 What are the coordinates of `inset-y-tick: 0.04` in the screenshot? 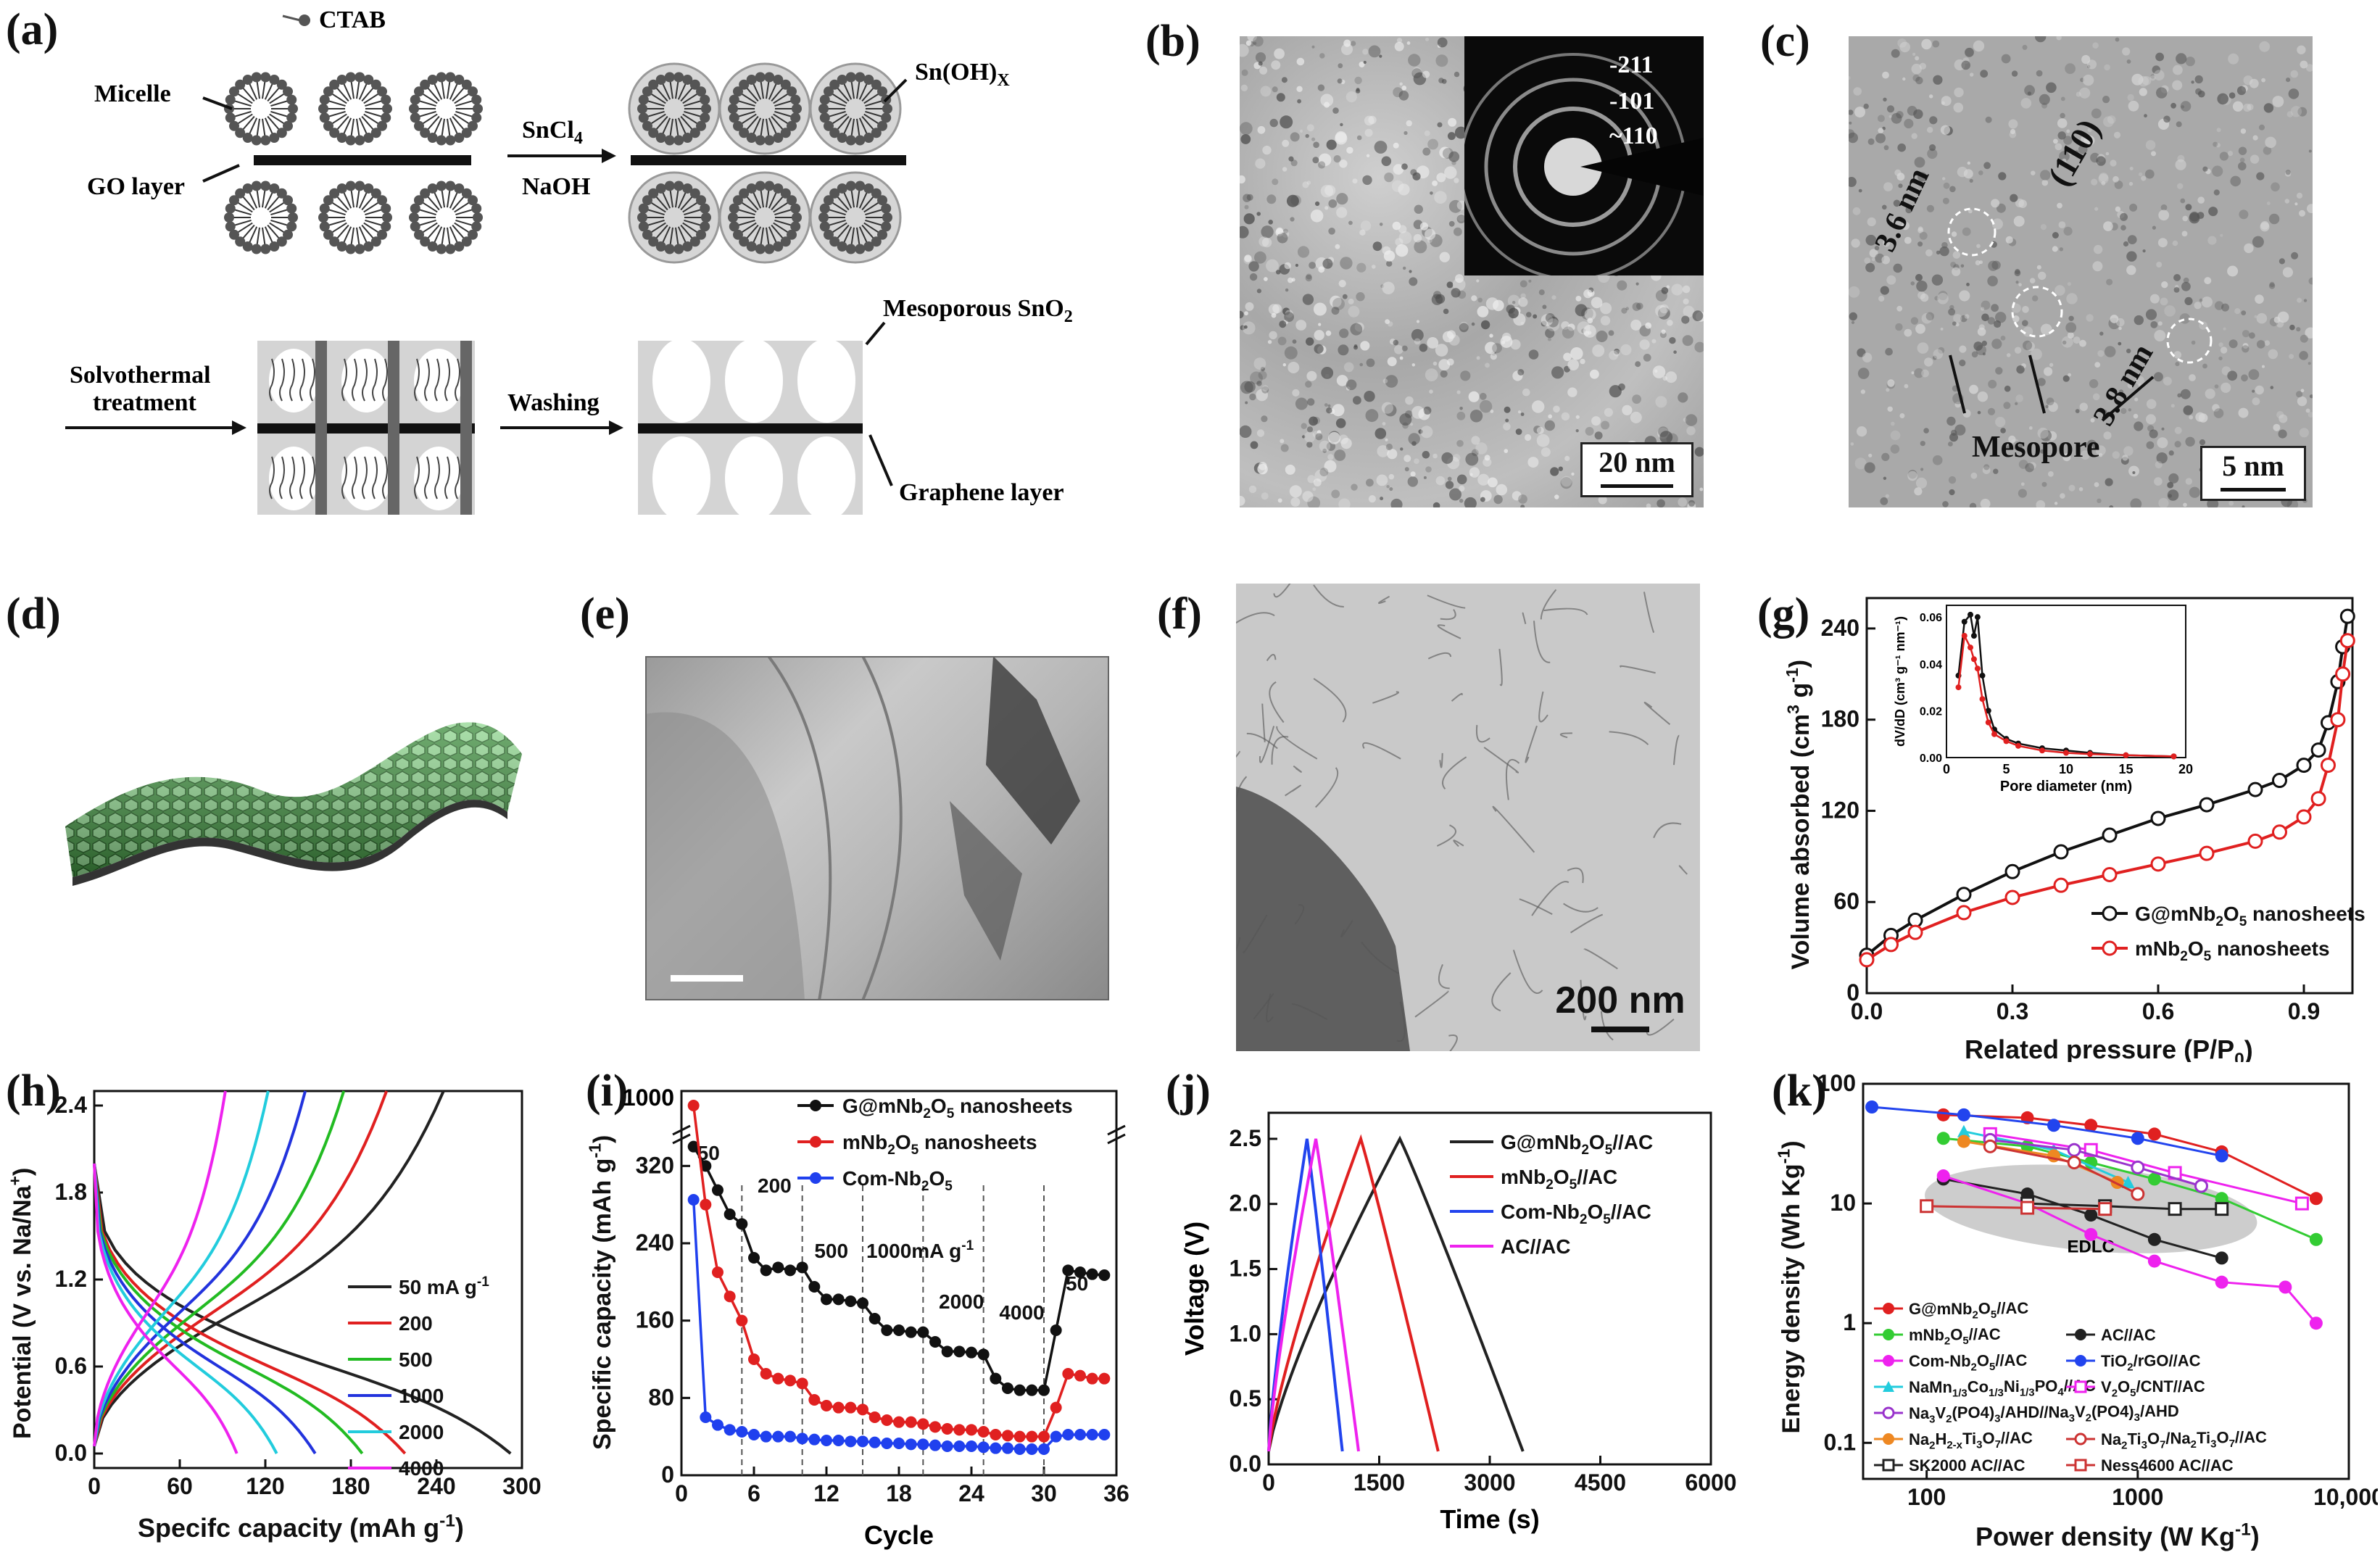 It's located at (1931, 665).